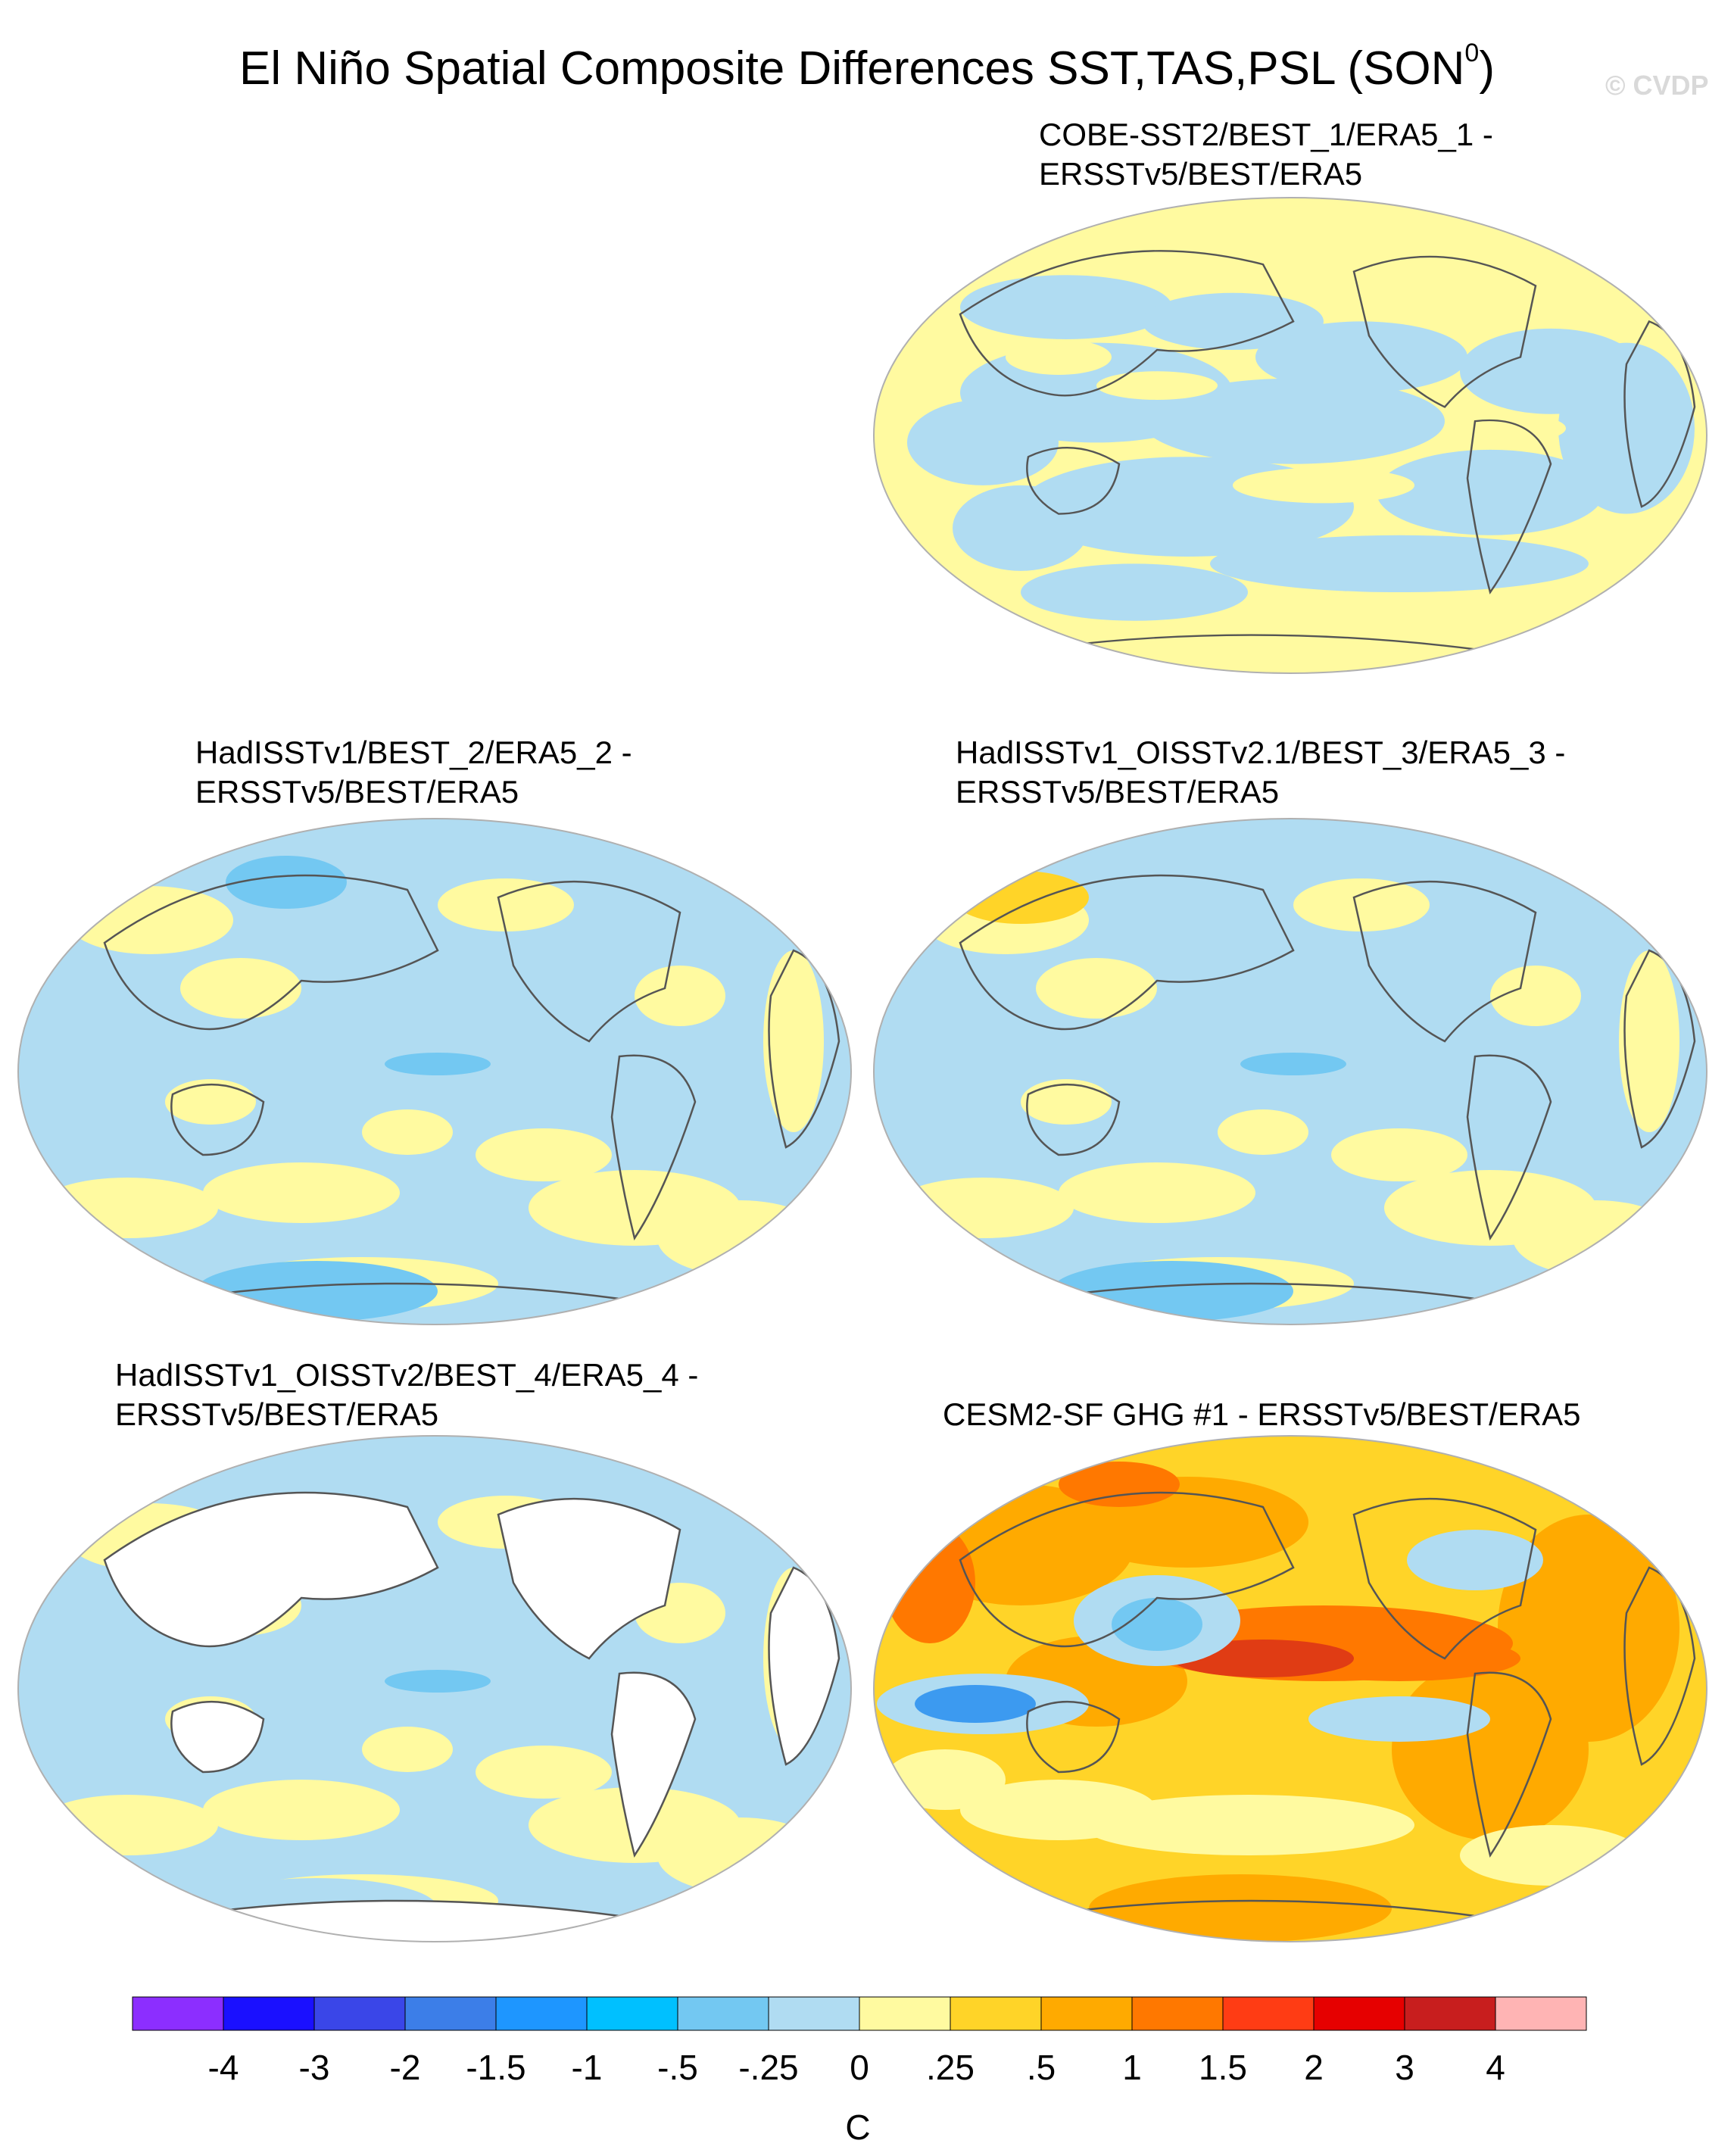  Describe the element at coordinates (1314, 2067) in the screenshot. I see `colorbar-tick-label: 2` at that location.